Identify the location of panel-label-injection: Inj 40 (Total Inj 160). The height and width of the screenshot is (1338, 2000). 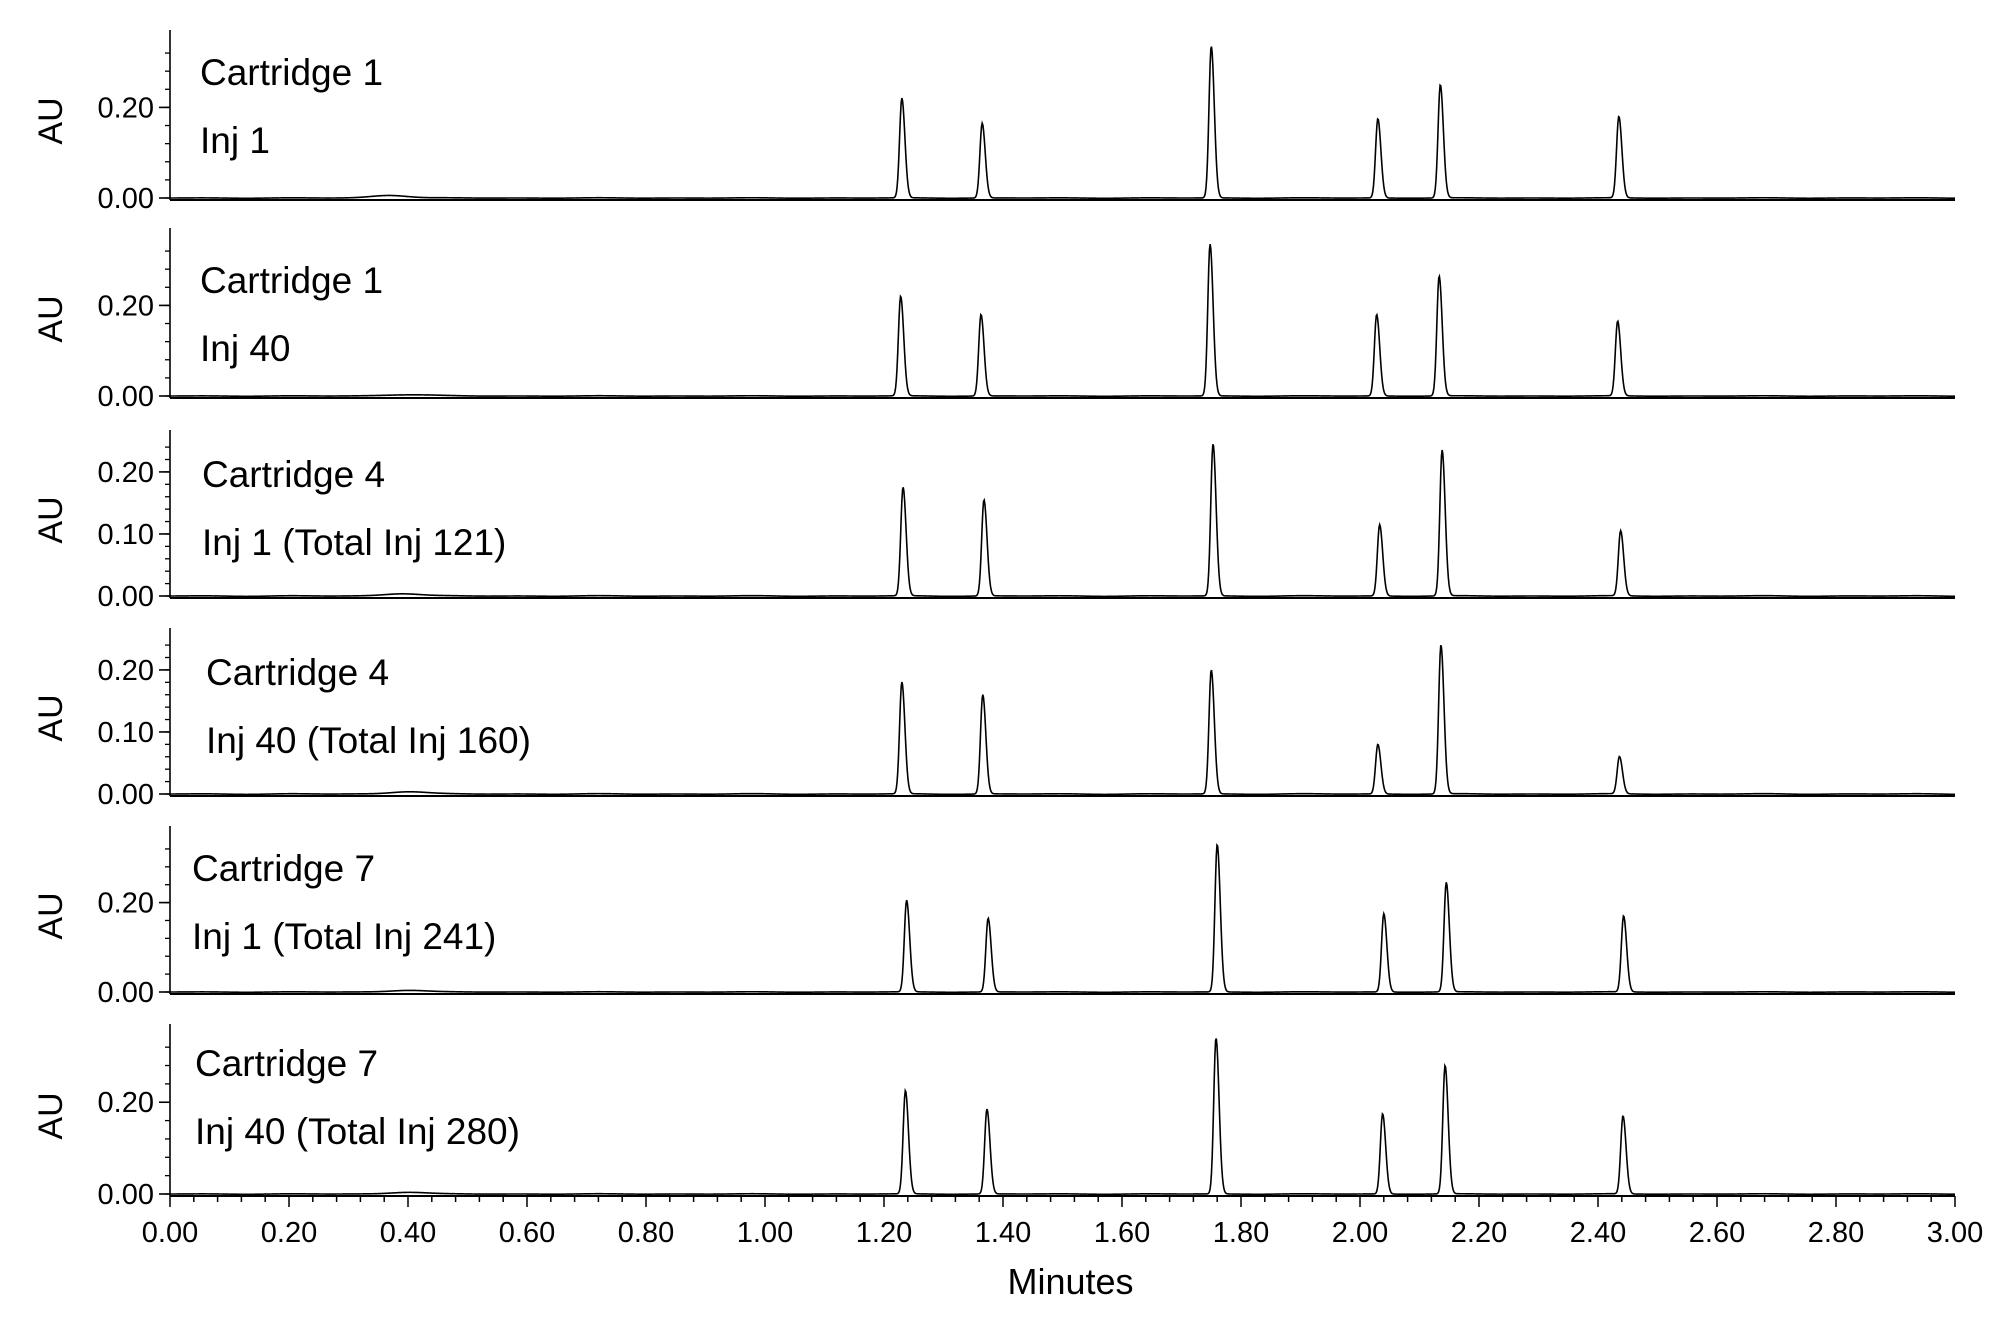
(368, 740).